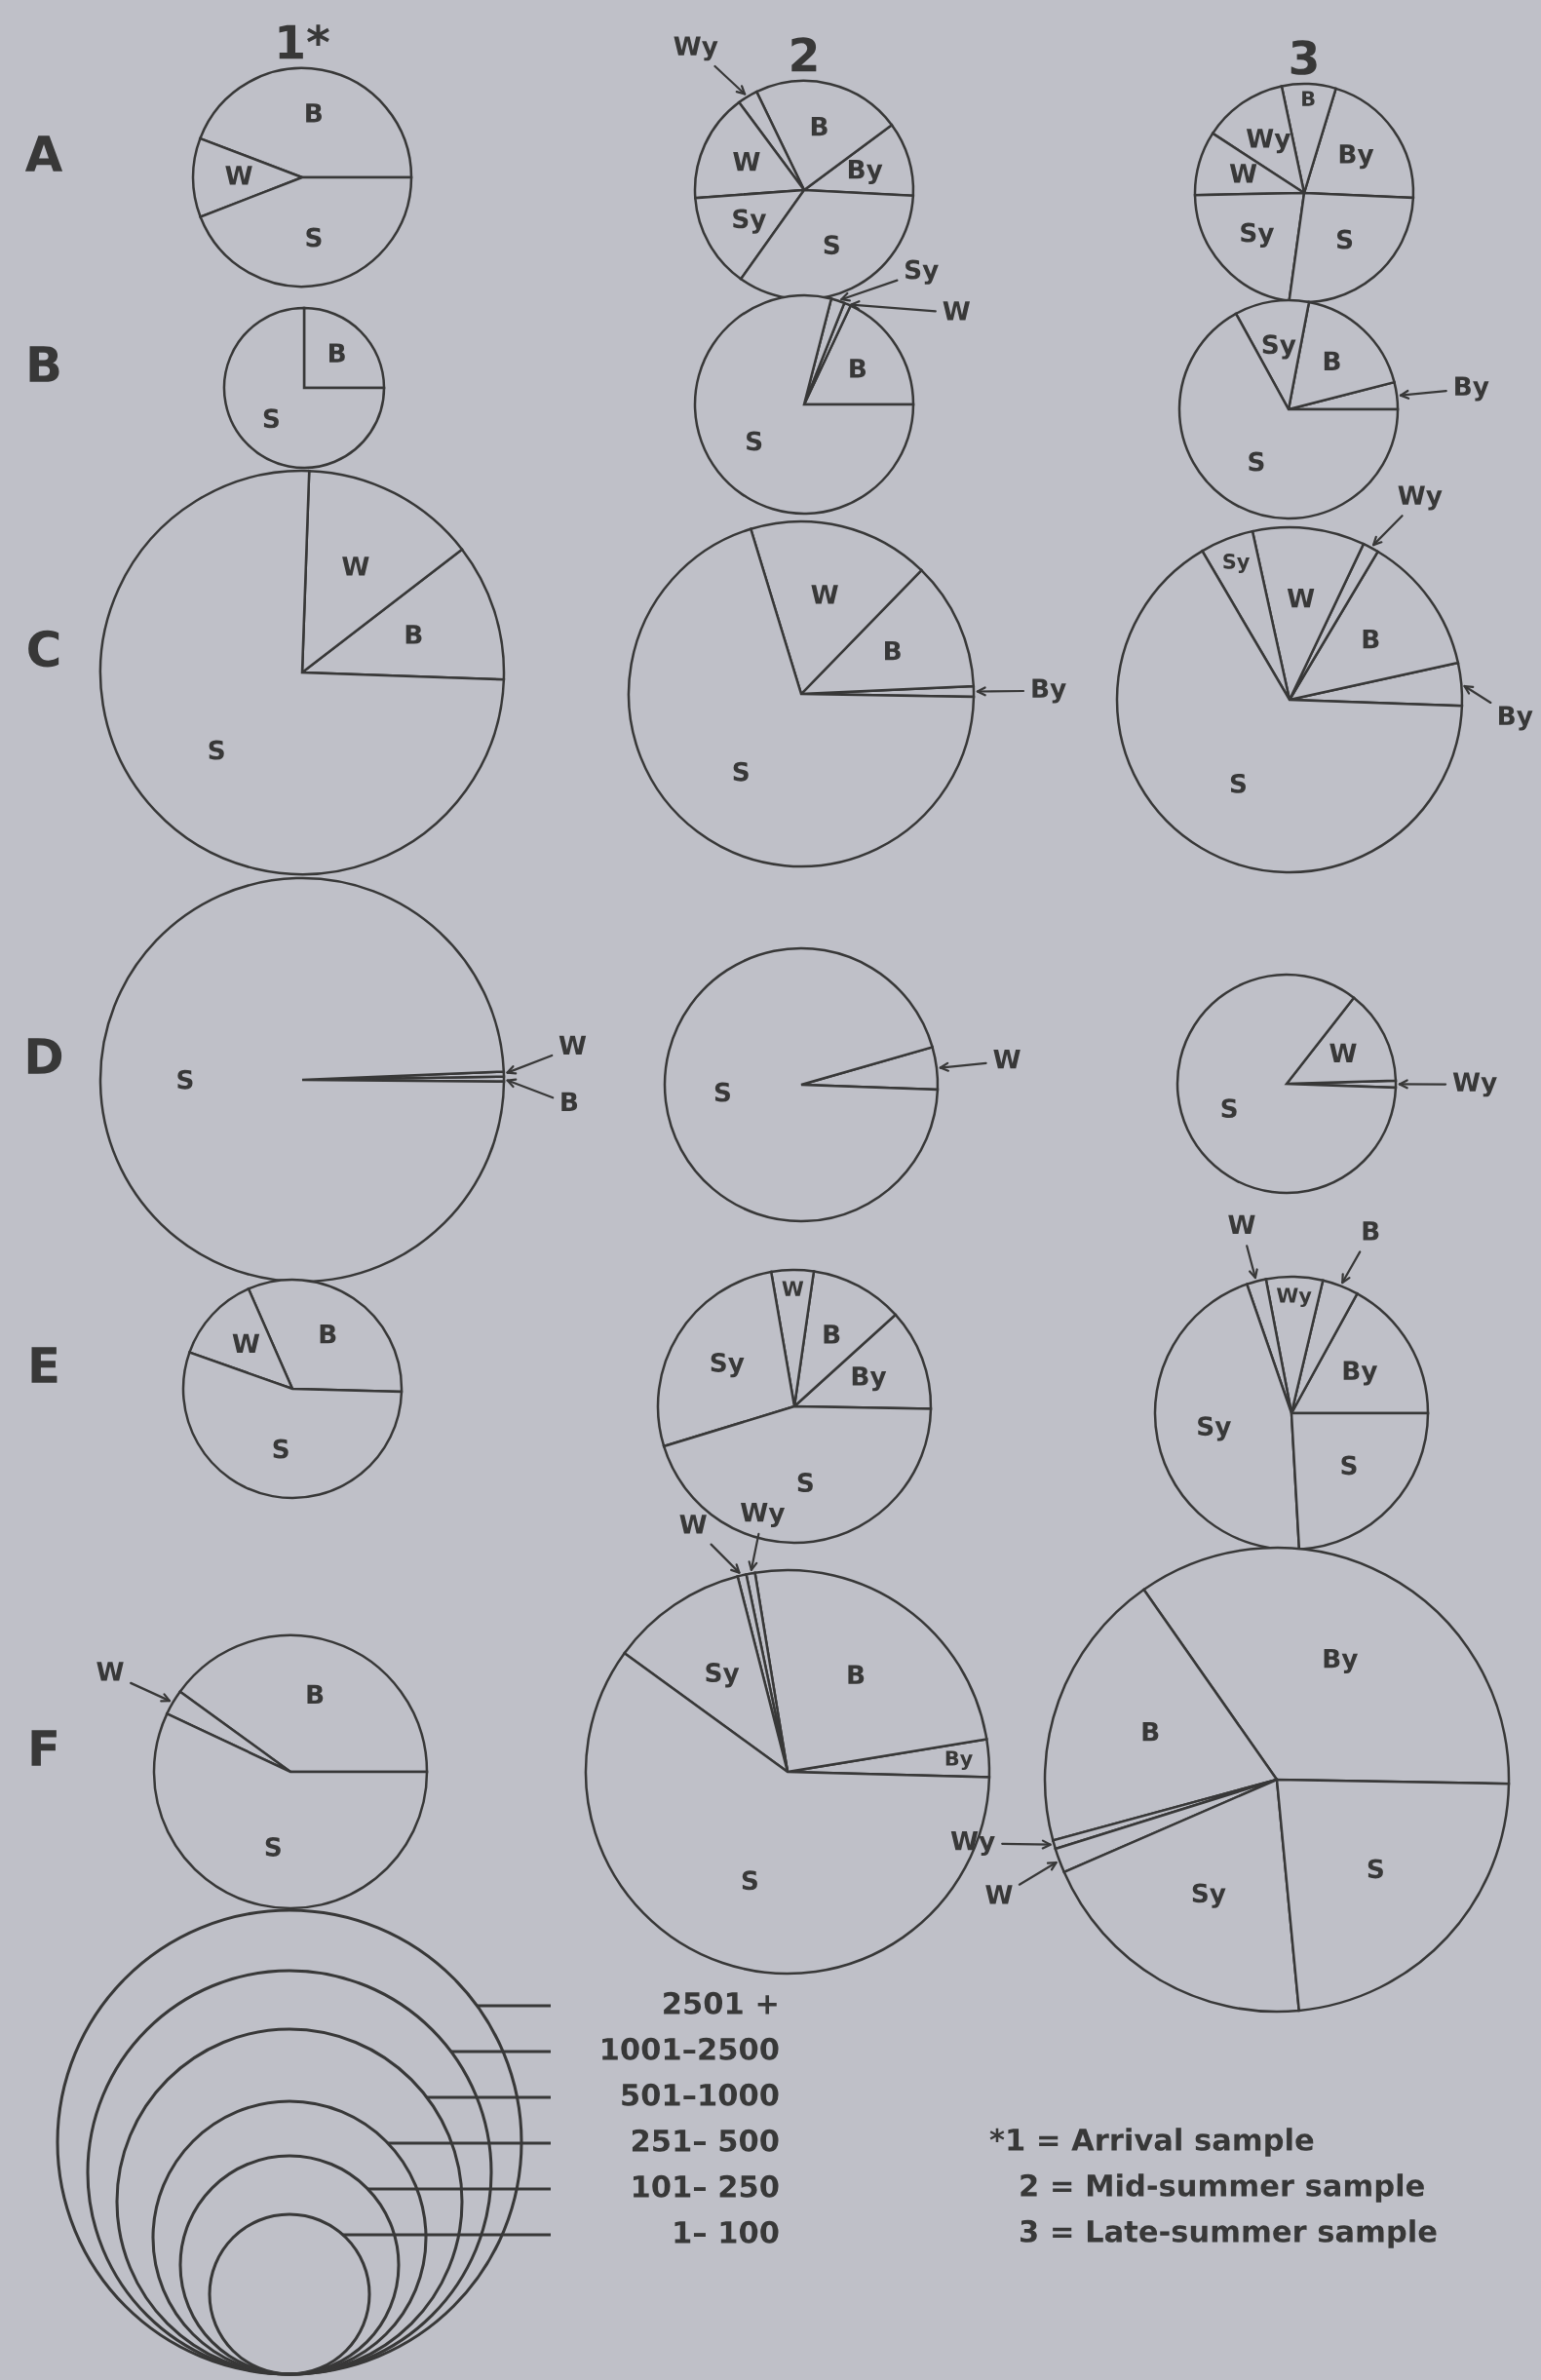 This screenshot has width=1541, height=2380. What do you see at coordinates (726, 2232) in the screenshot?
I see `category-label: 1– 100` at bounding box center [726, 2232].